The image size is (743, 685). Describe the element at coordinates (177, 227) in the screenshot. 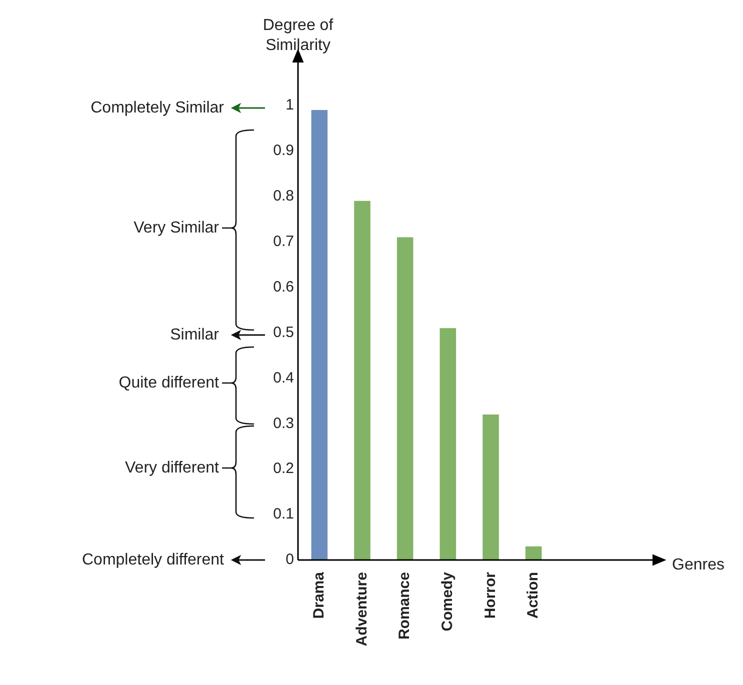

I see `text: Very Similar` at that location.